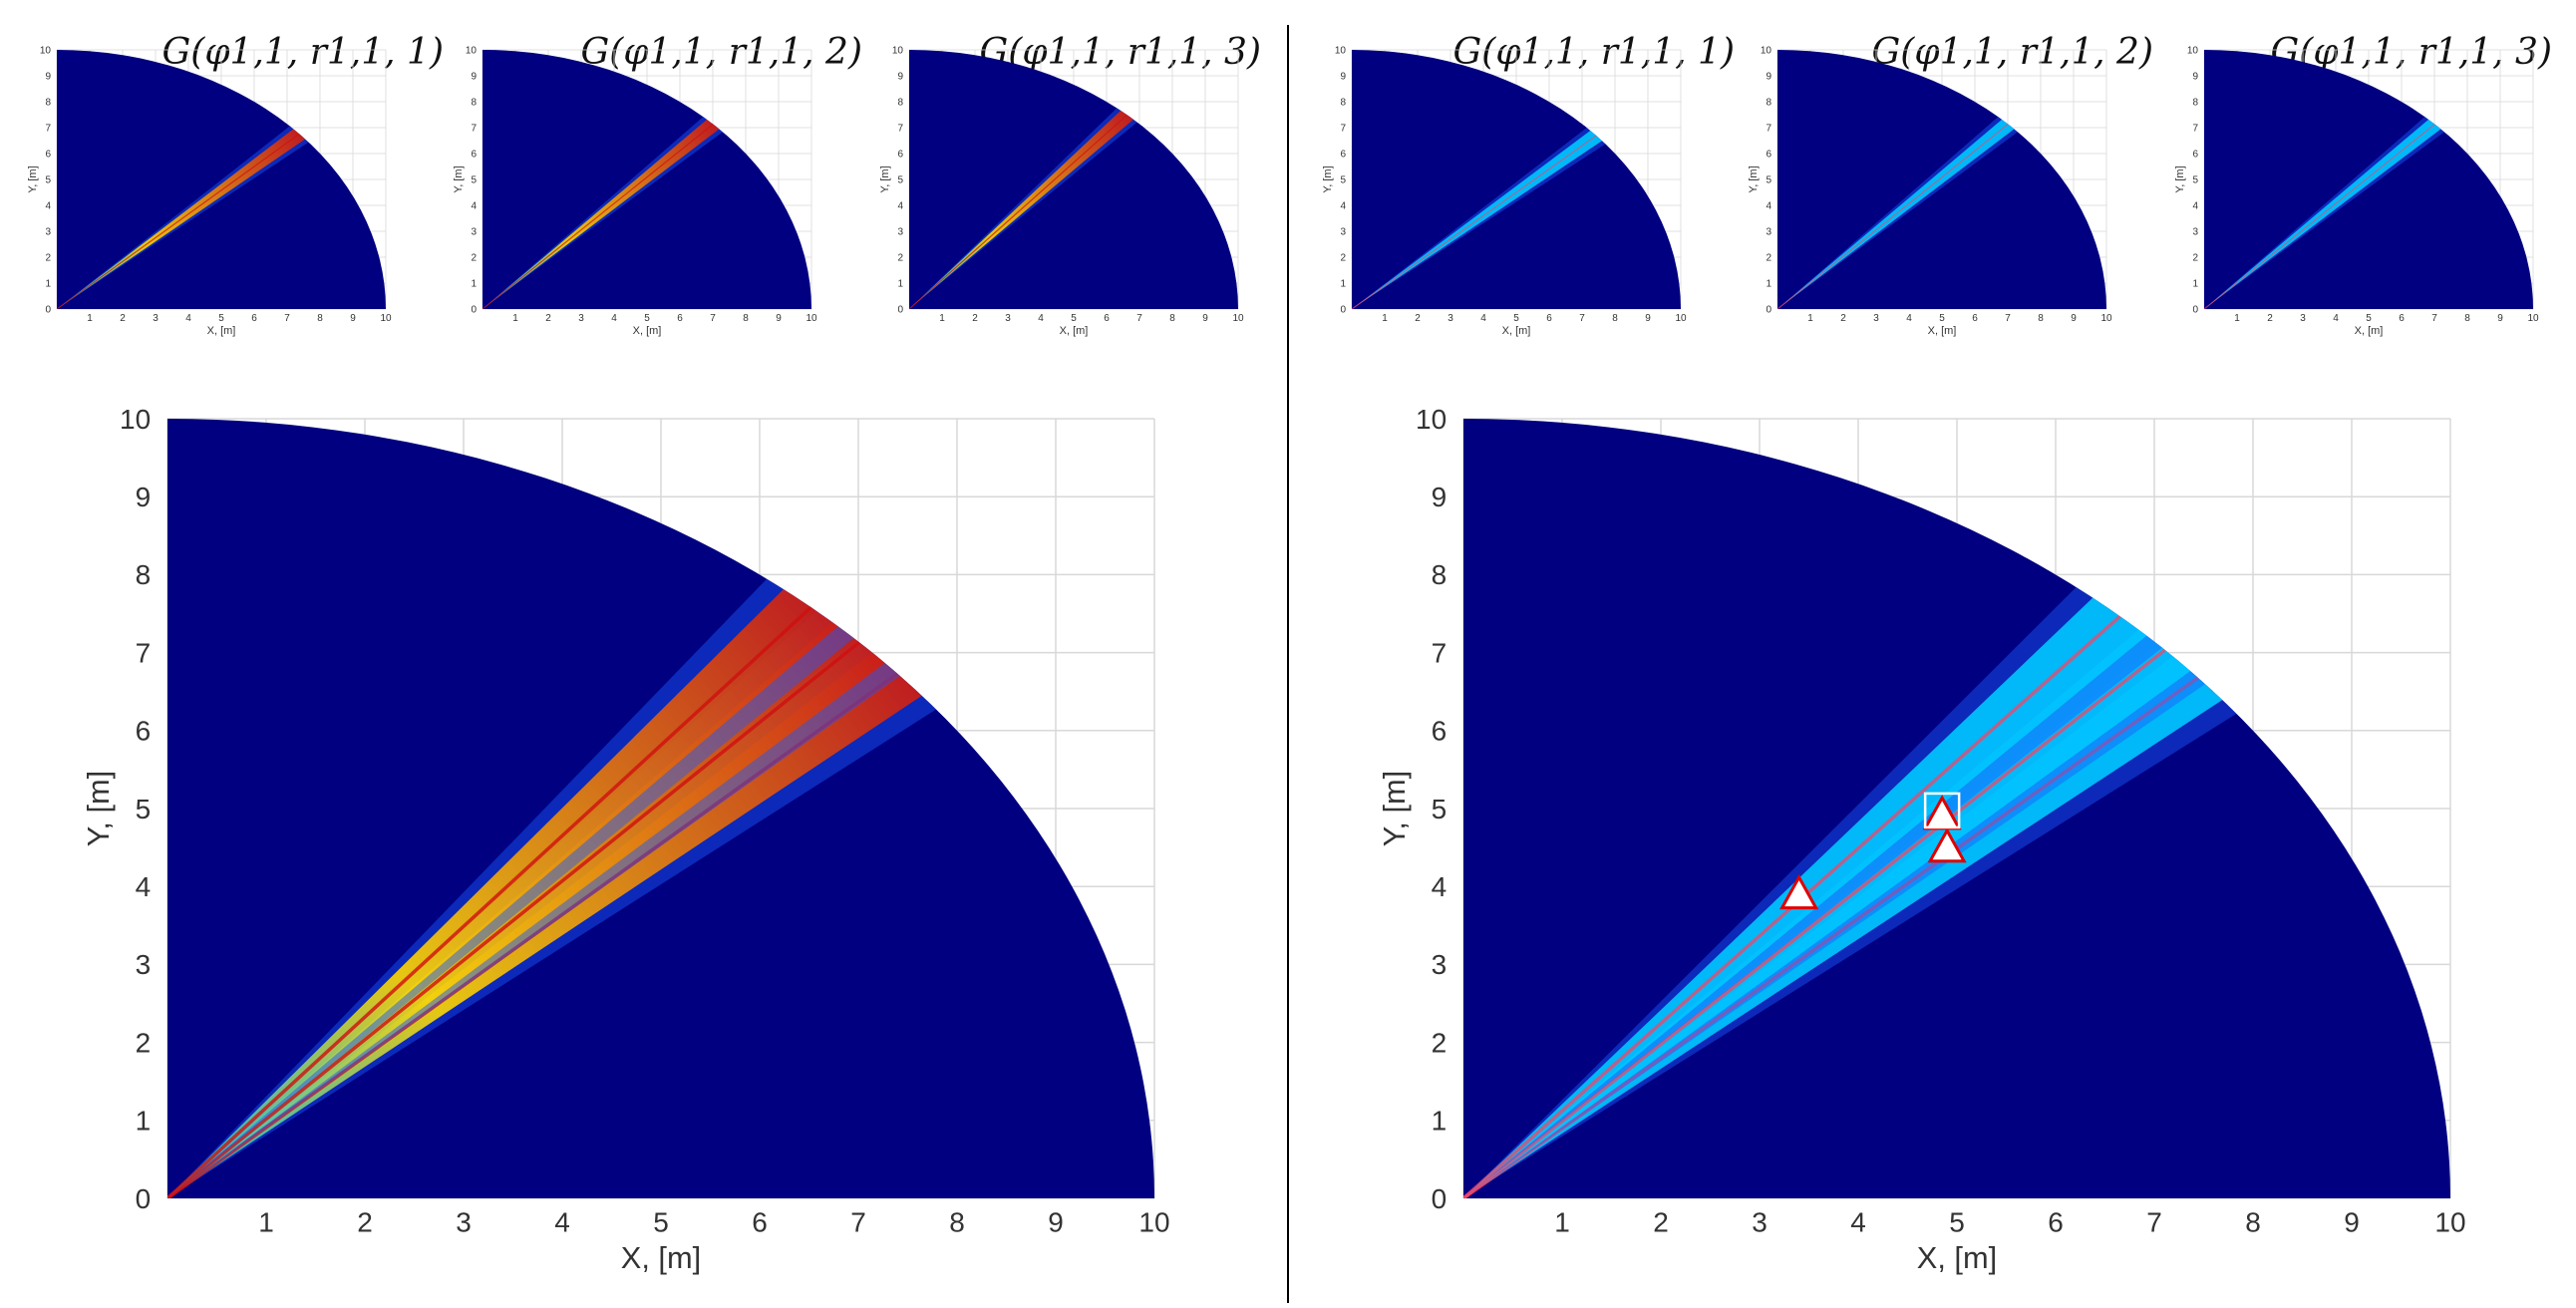 This screenshot has width=2576, height=1308. What do you see at coordinates (1860, 912) in the screenshot?
I see `beam` at bounding box center [1860, 912].